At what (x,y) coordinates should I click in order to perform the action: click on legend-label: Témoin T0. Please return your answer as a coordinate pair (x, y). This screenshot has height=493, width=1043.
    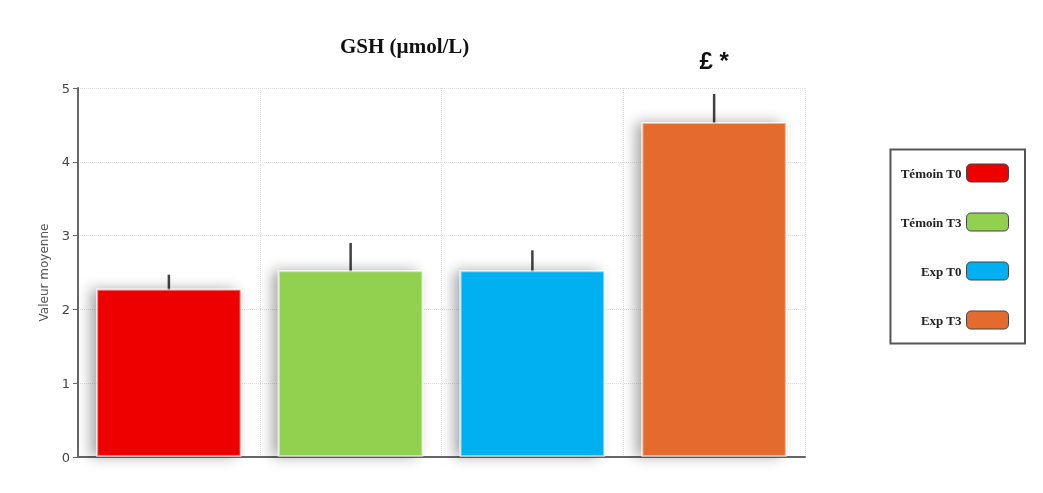
    Looking at the image, I should click on (931, 173).